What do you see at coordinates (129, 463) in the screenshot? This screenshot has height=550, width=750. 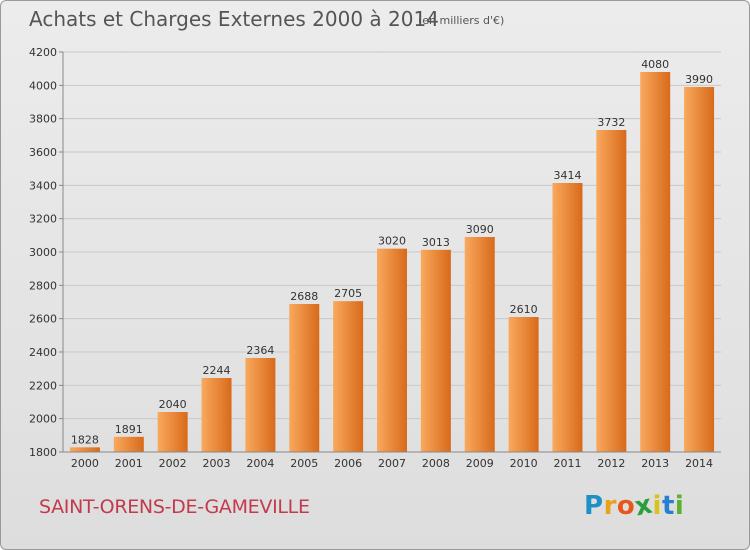 I see `x-tick-label: 2001` at bounding box center [129, 463].